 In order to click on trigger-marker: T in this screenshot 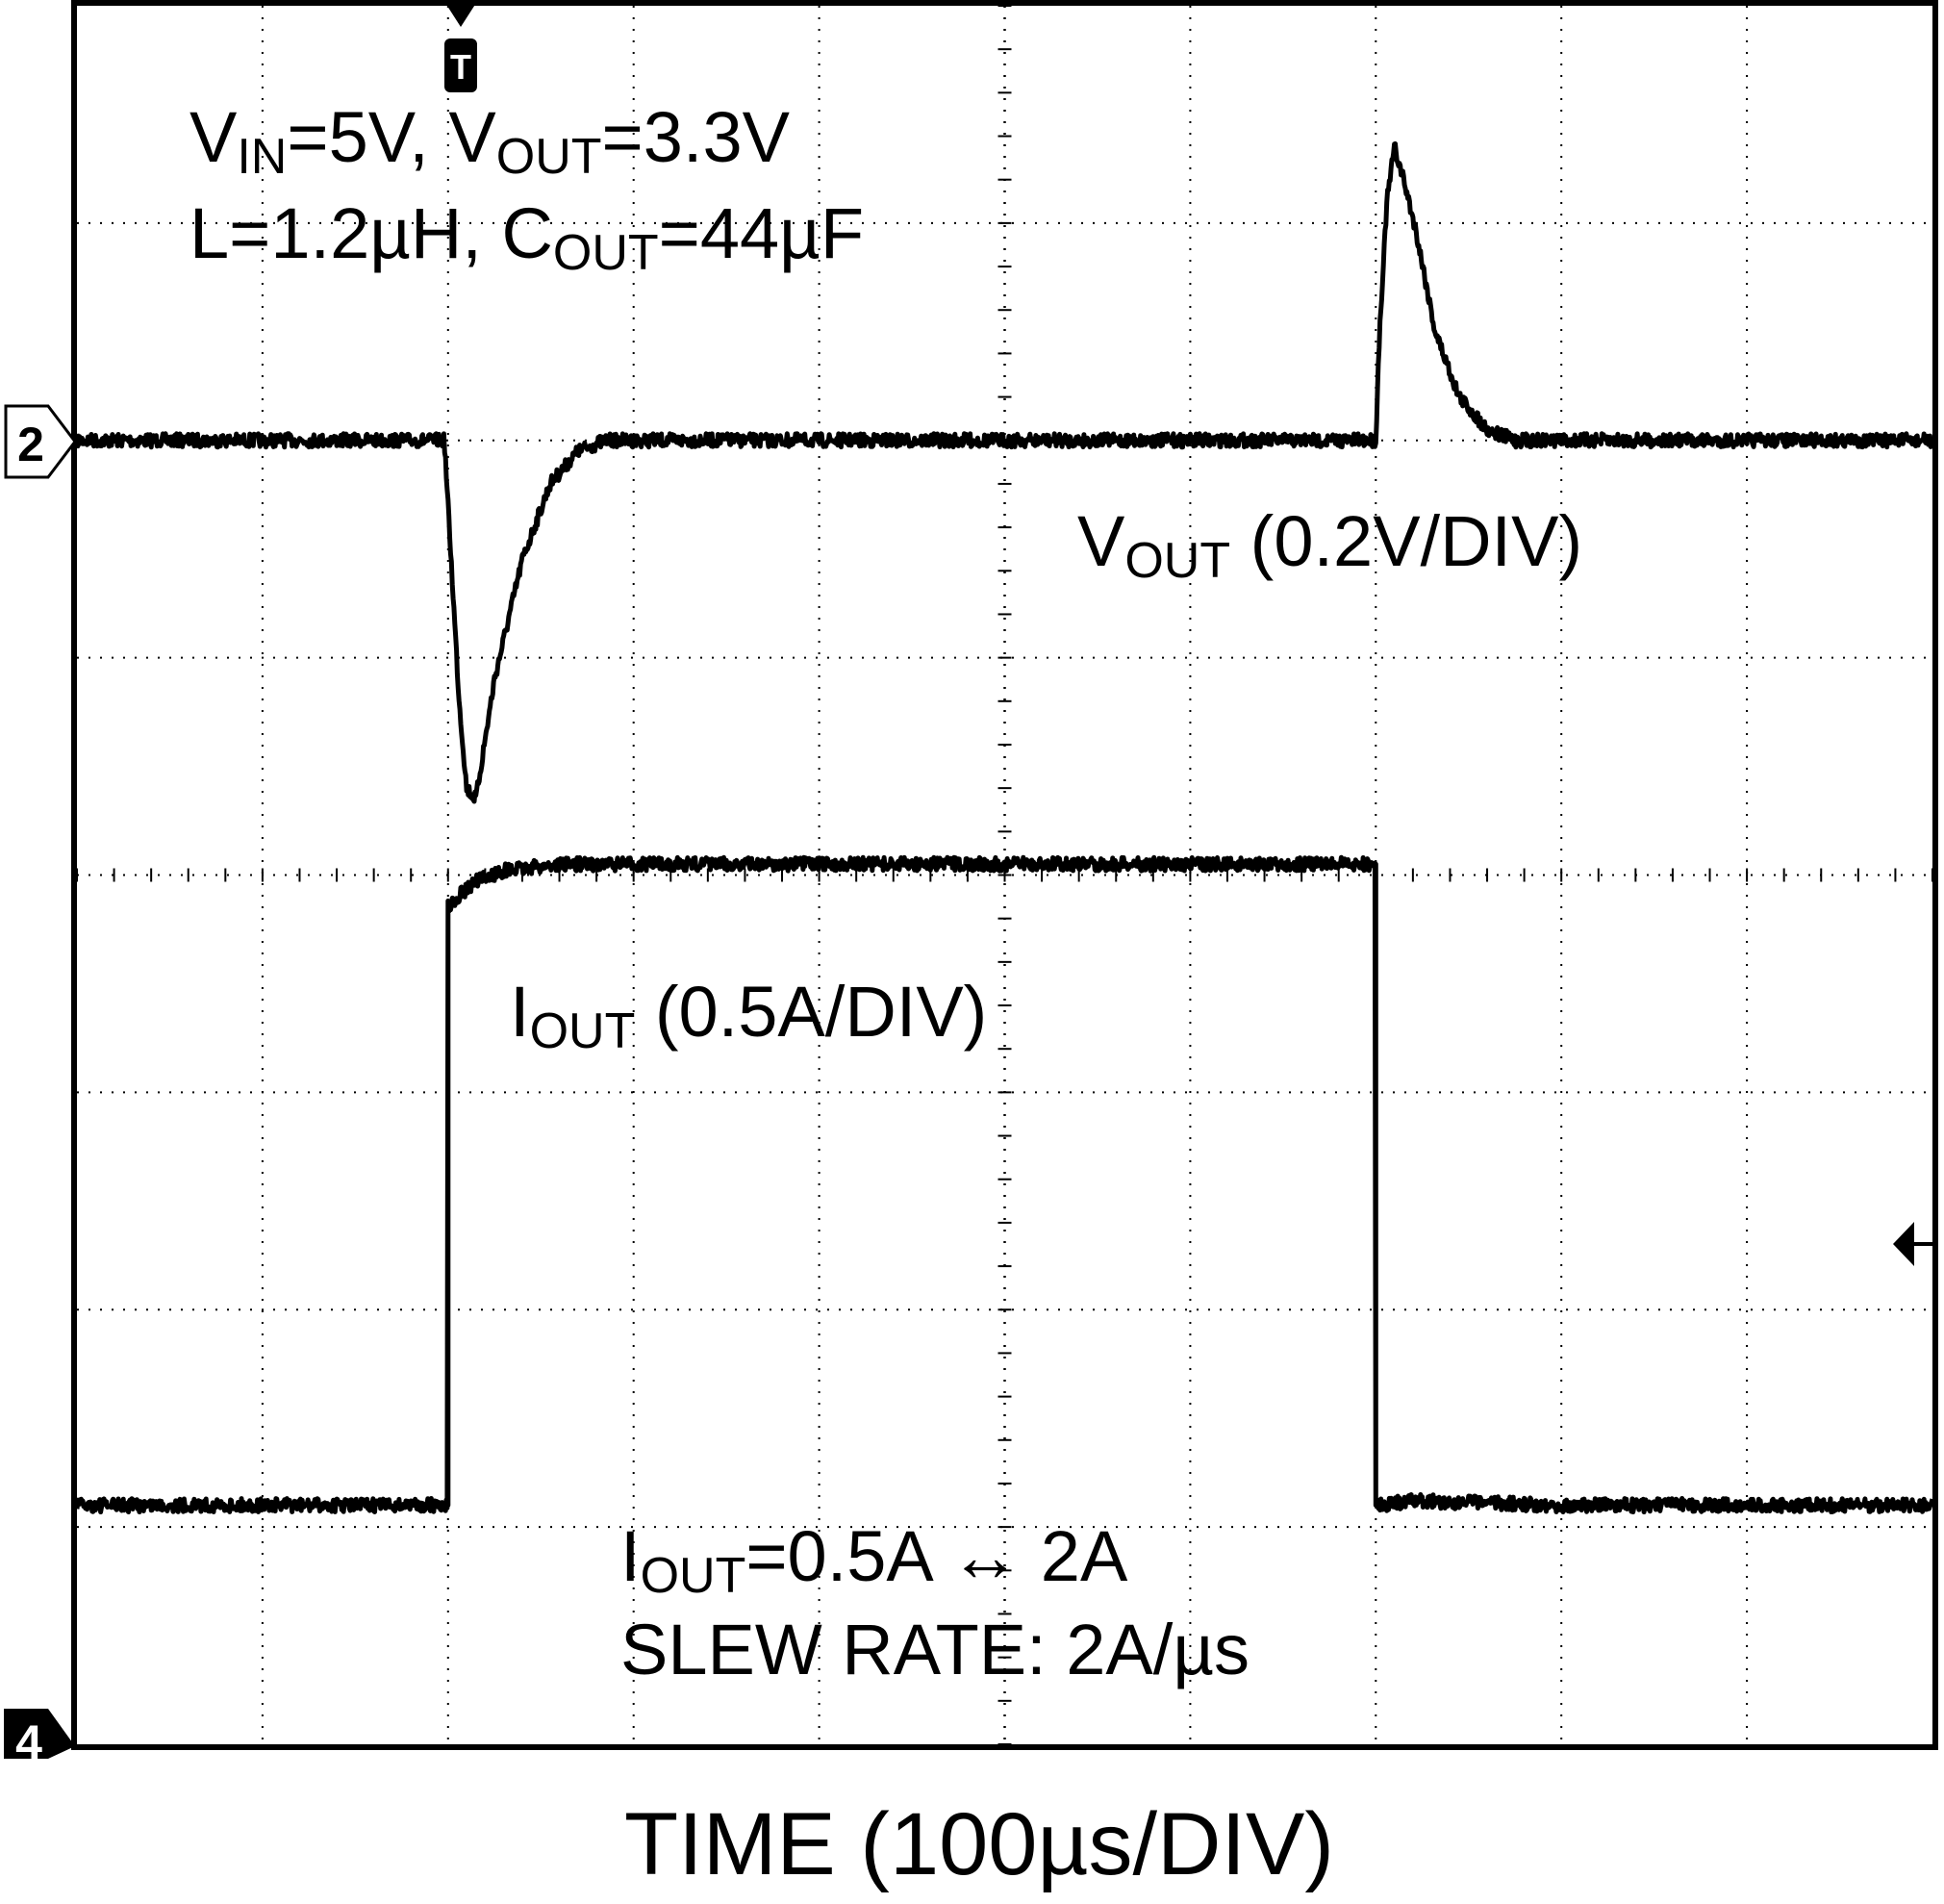, I will do `click(460, 46)`.